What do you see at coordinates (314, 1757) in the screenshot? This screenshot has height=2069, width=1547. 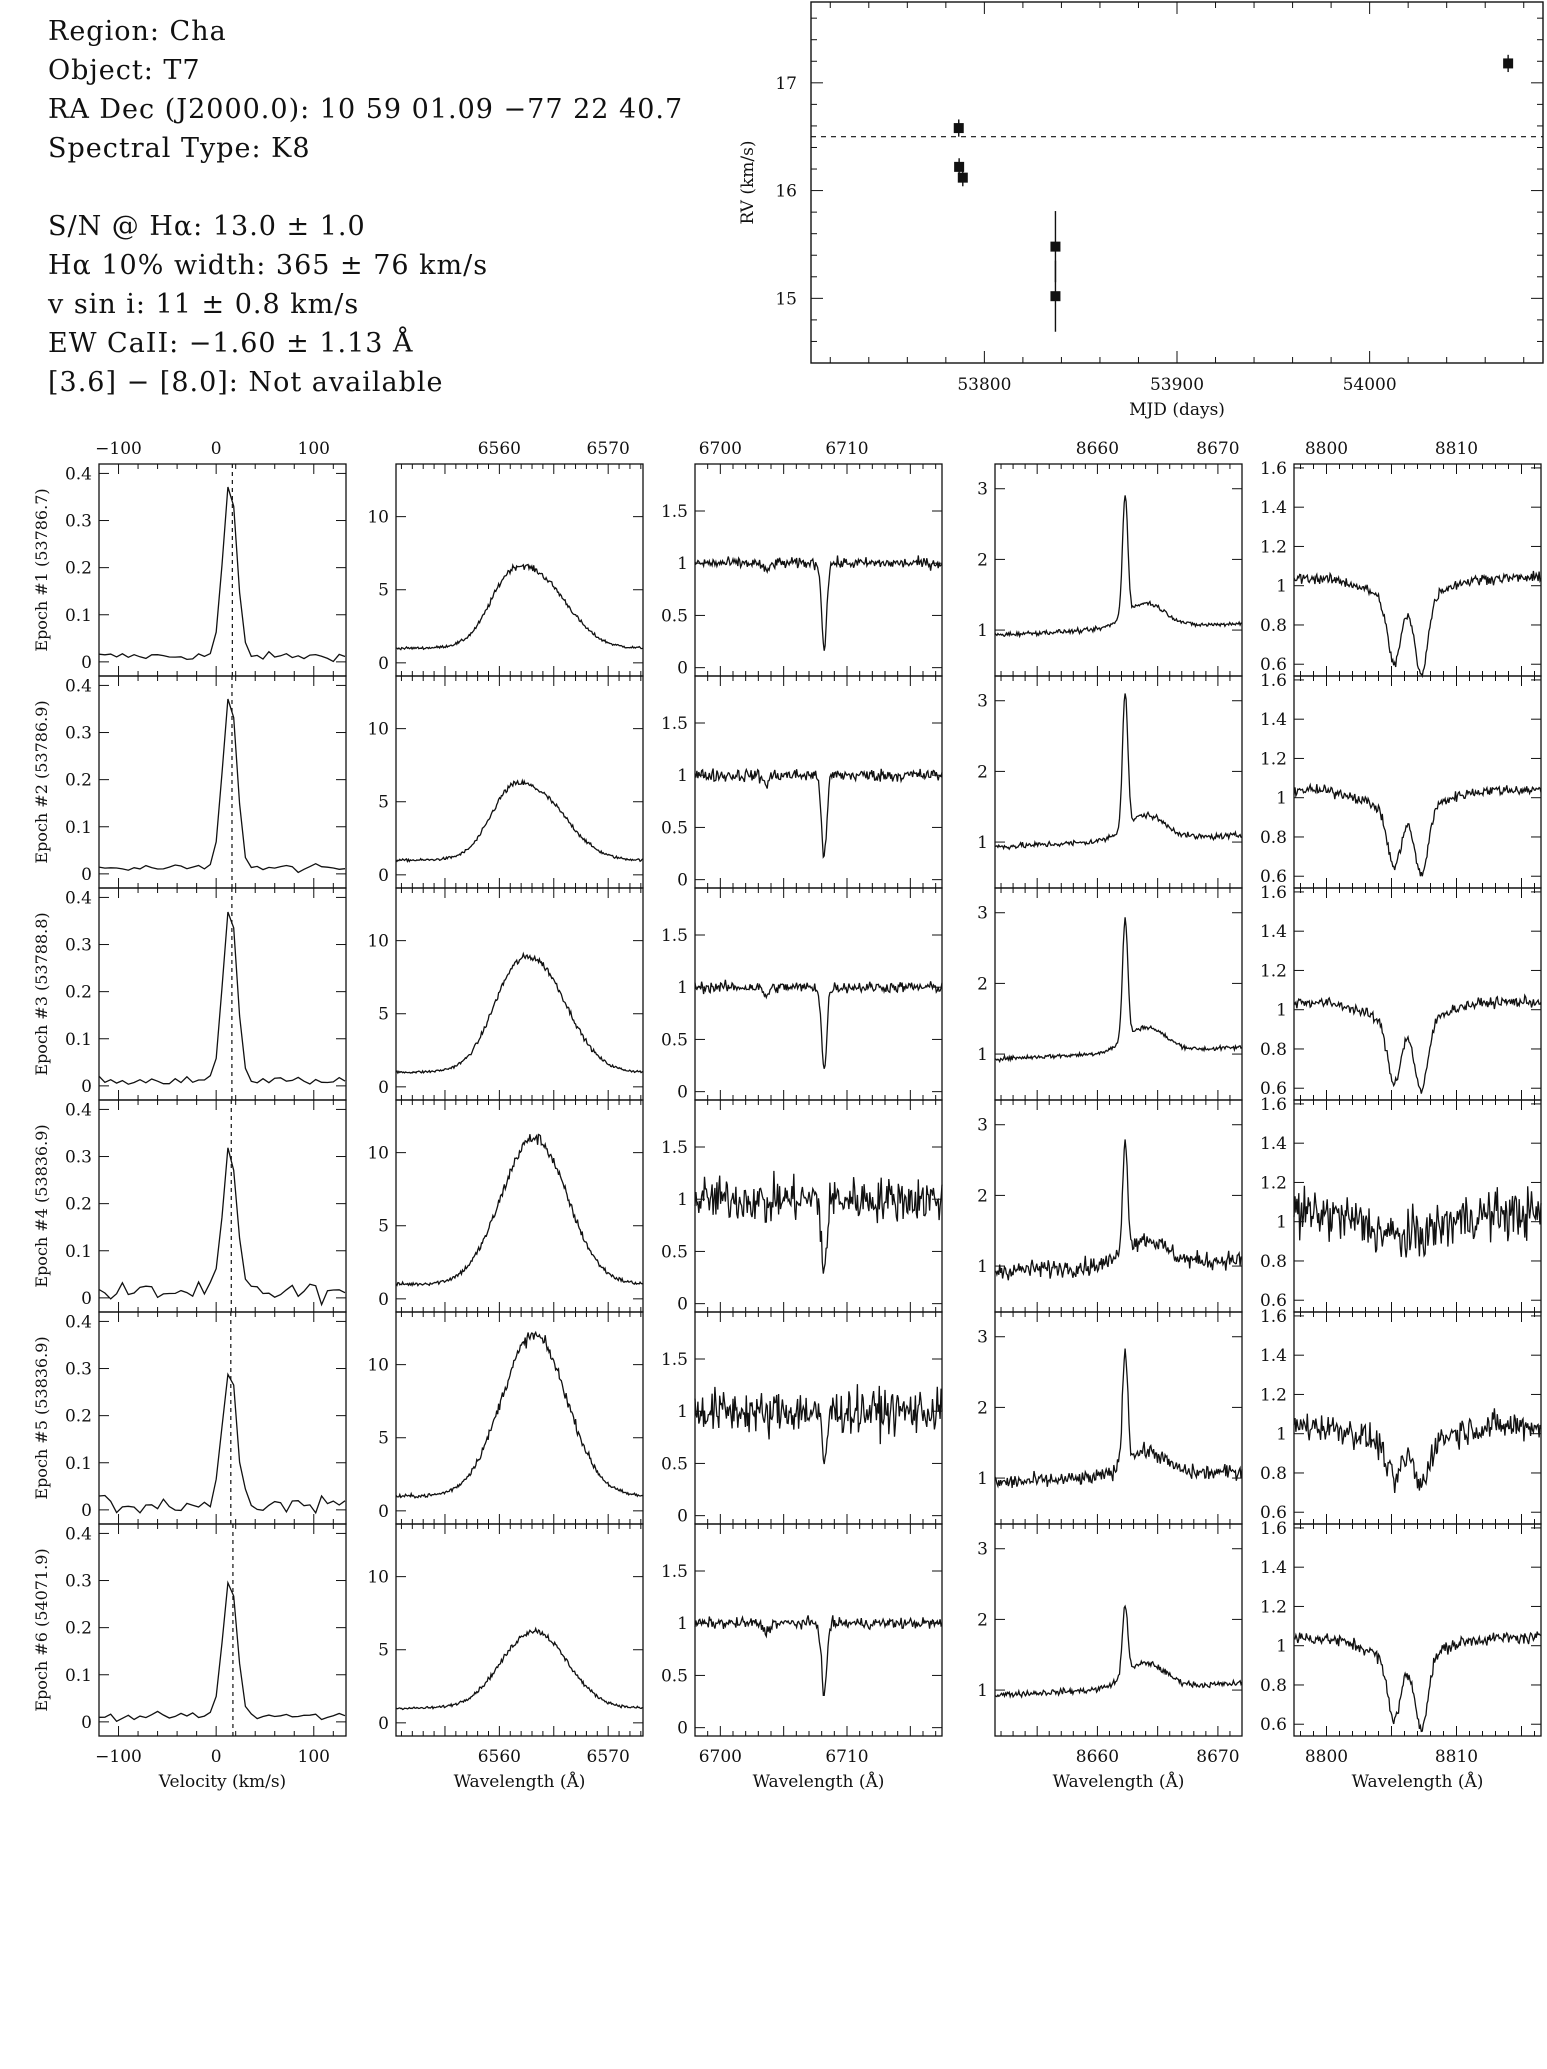 I see `spectrum-bottom-tick-label: 100` at bounding box center [314, 1757].